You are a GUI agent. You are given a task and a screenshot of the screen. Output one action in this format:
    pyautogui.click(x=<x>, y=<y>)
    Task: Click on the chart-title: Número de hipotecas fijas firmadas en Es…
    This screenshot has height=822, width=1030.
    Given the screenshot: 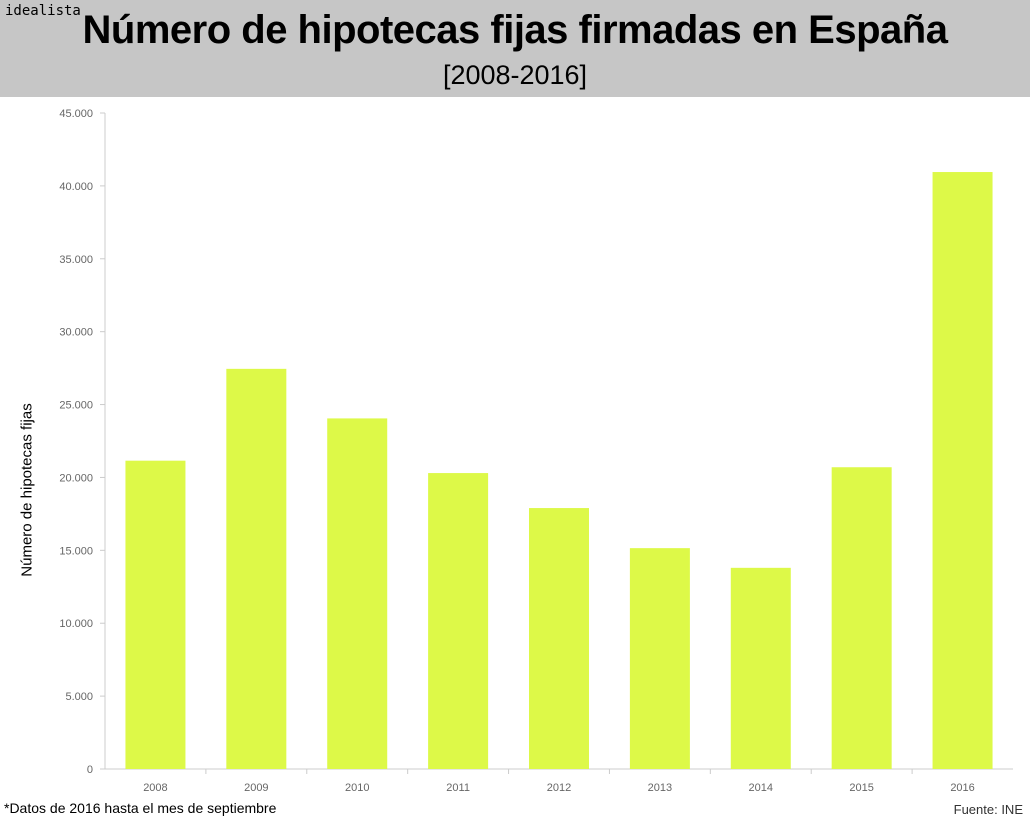 What is the action you would take?
    pyautogui.click(x=515, y=30)
    